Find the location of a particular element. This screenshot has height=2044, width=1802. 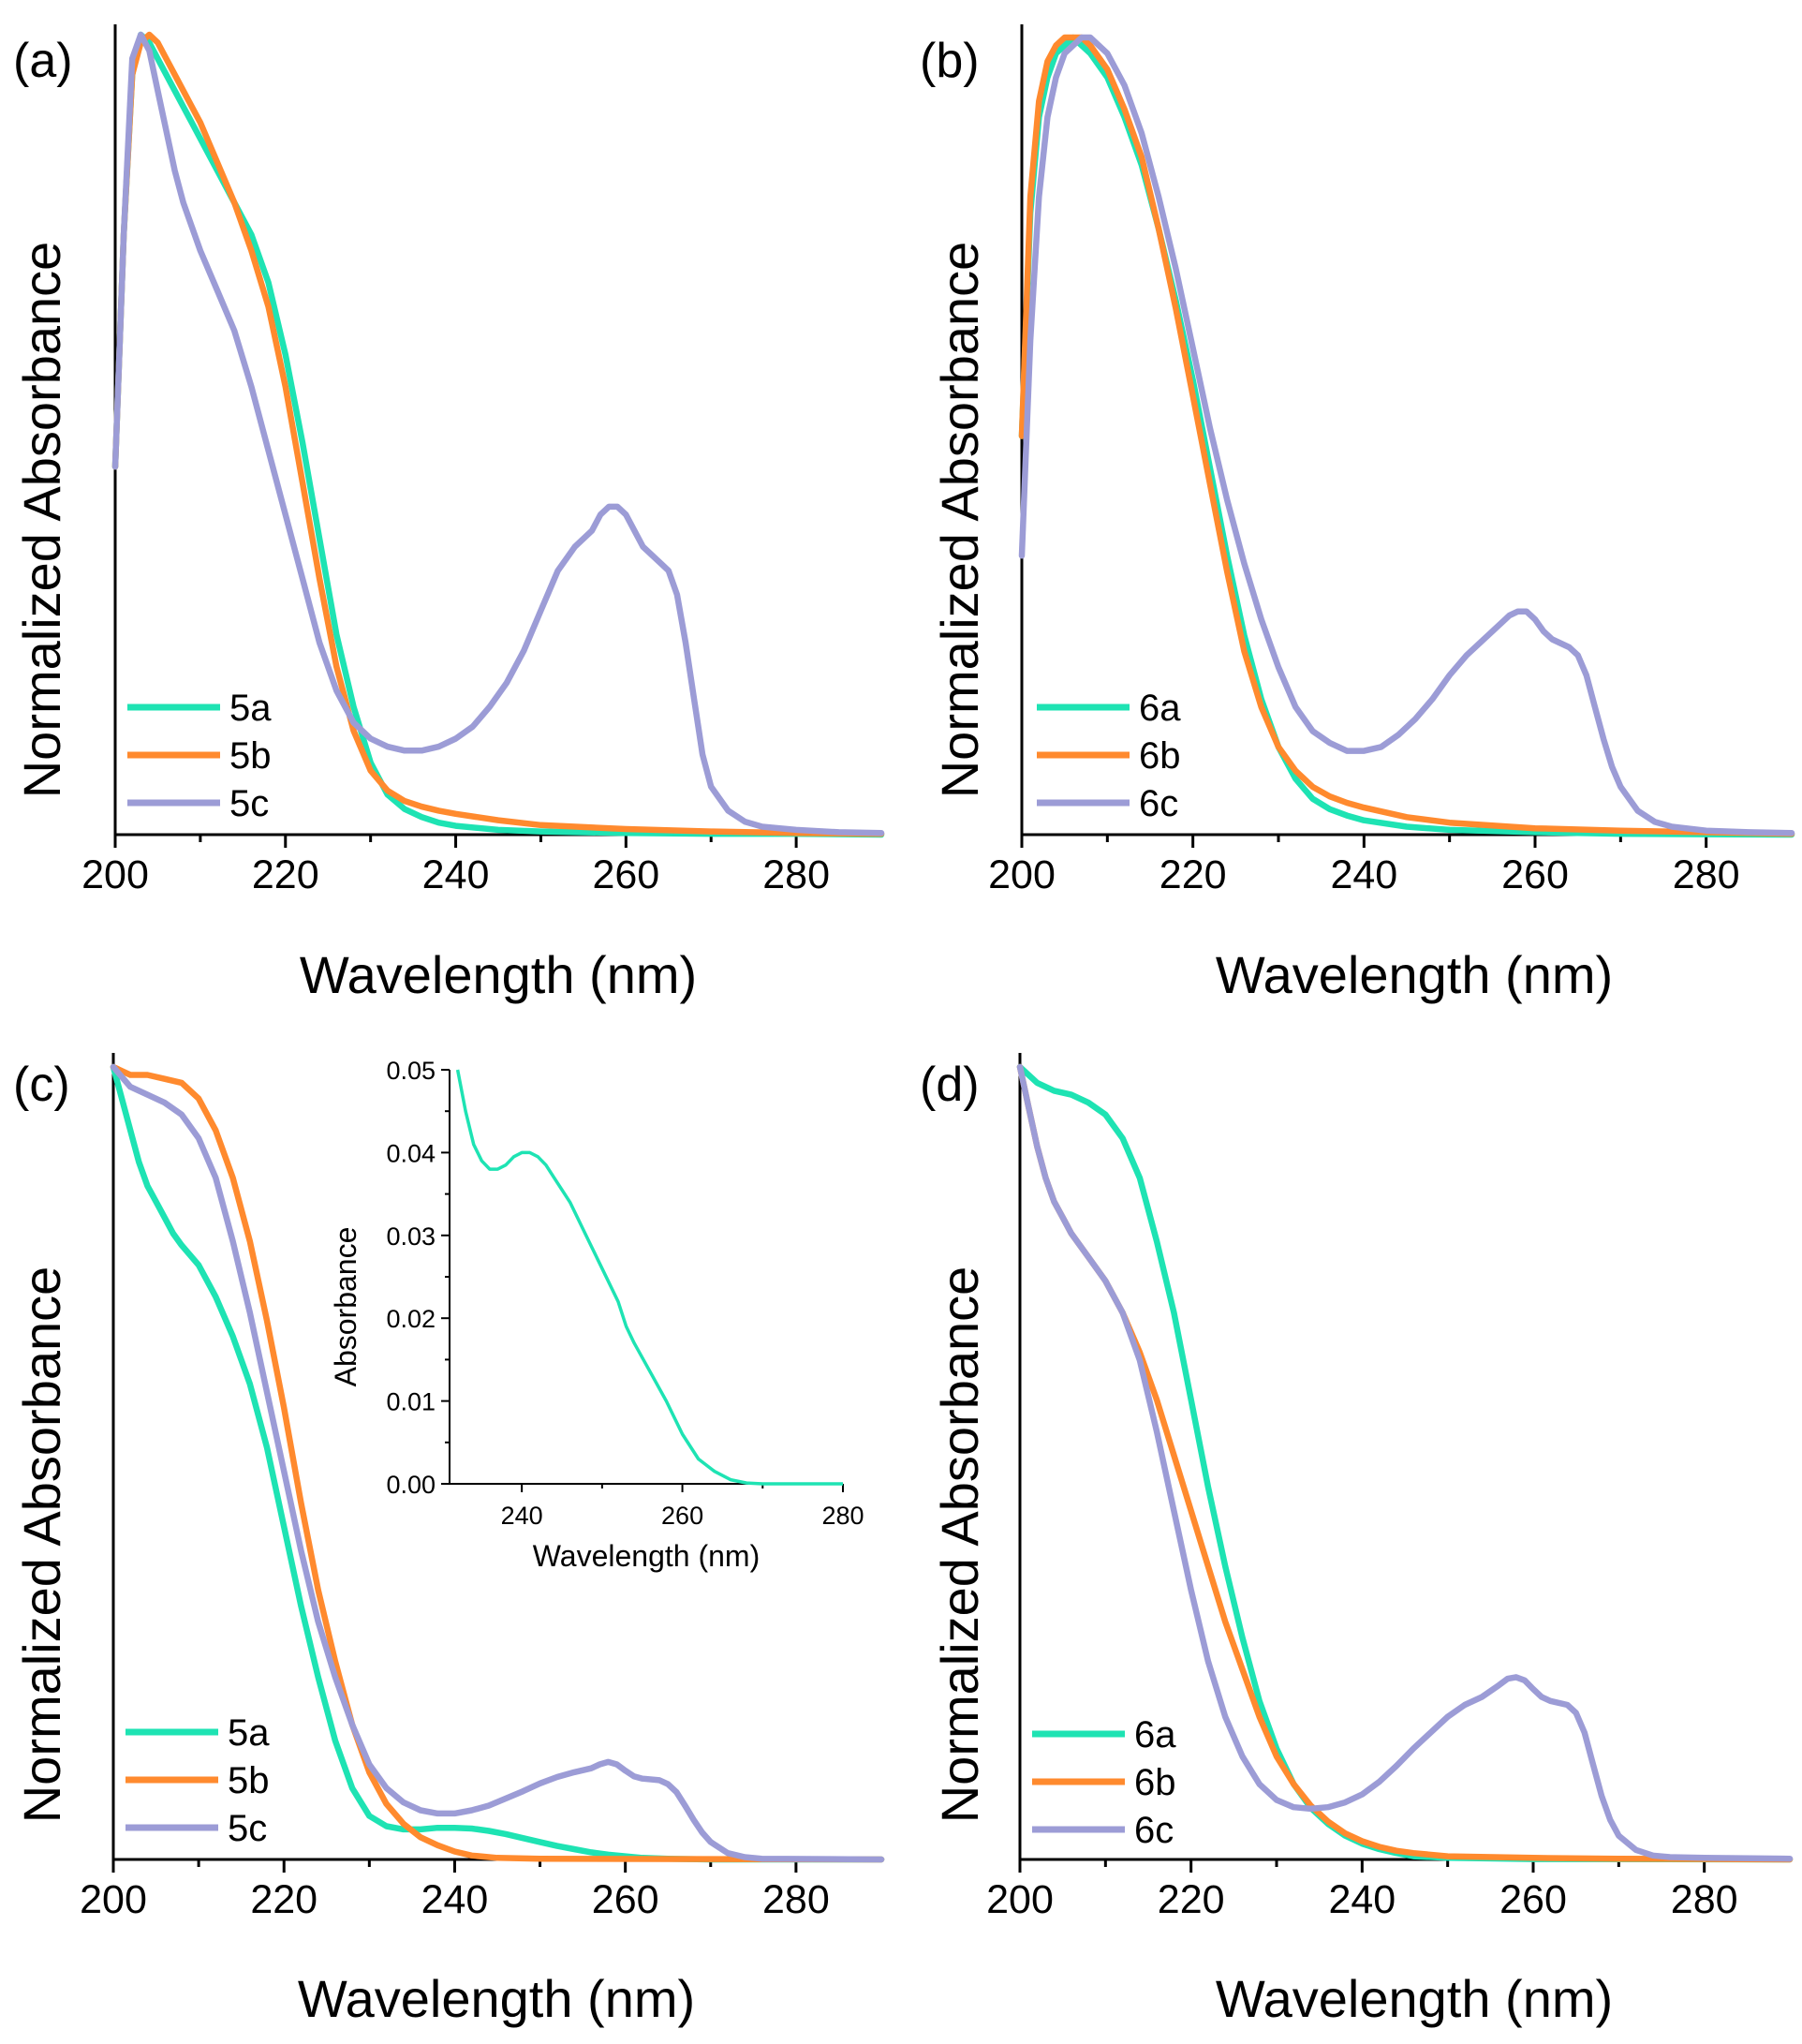

series-line-5a is located at coordinates (649, 1277).